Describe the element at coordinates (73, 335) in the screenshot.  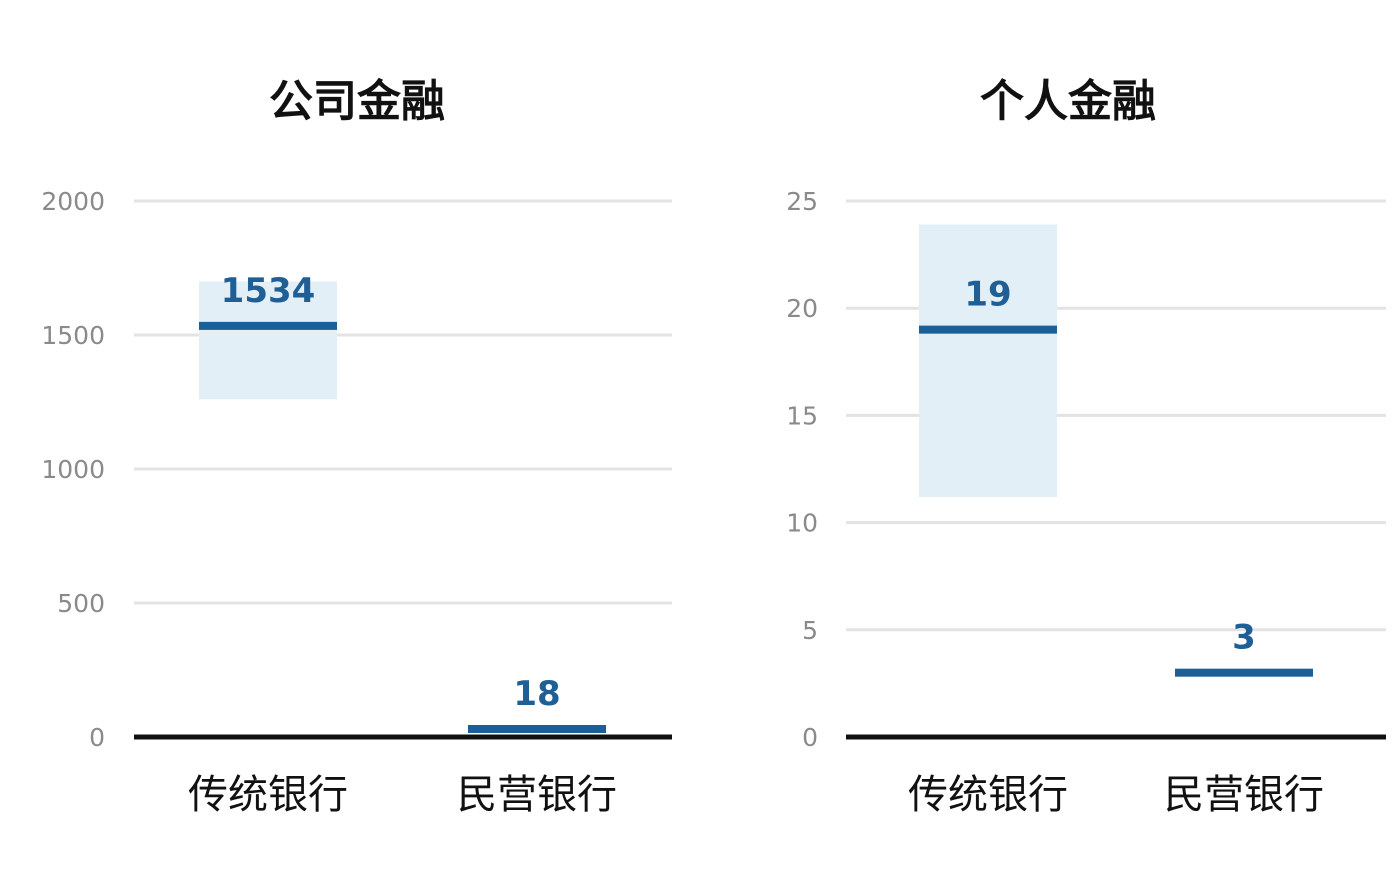
I see `y-tick-label: 1500` at that location.